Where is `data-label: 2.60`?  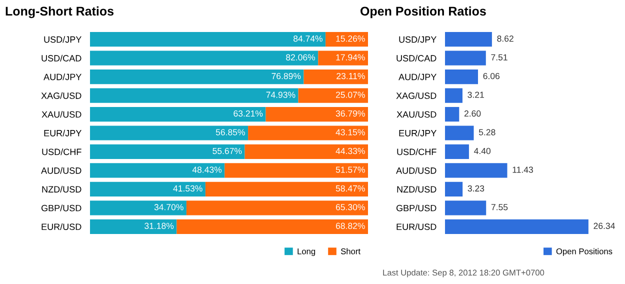 data-label: 2.60 is located at coordinates (472, 113).